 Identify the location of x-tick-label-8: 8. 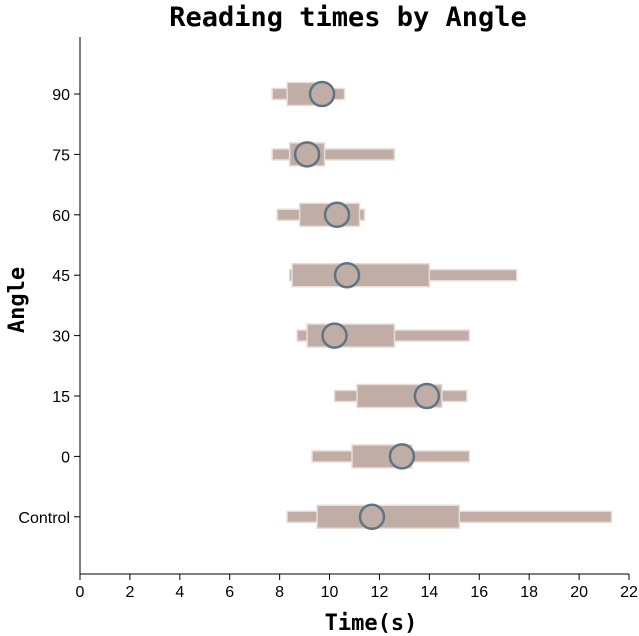
(279, 592).